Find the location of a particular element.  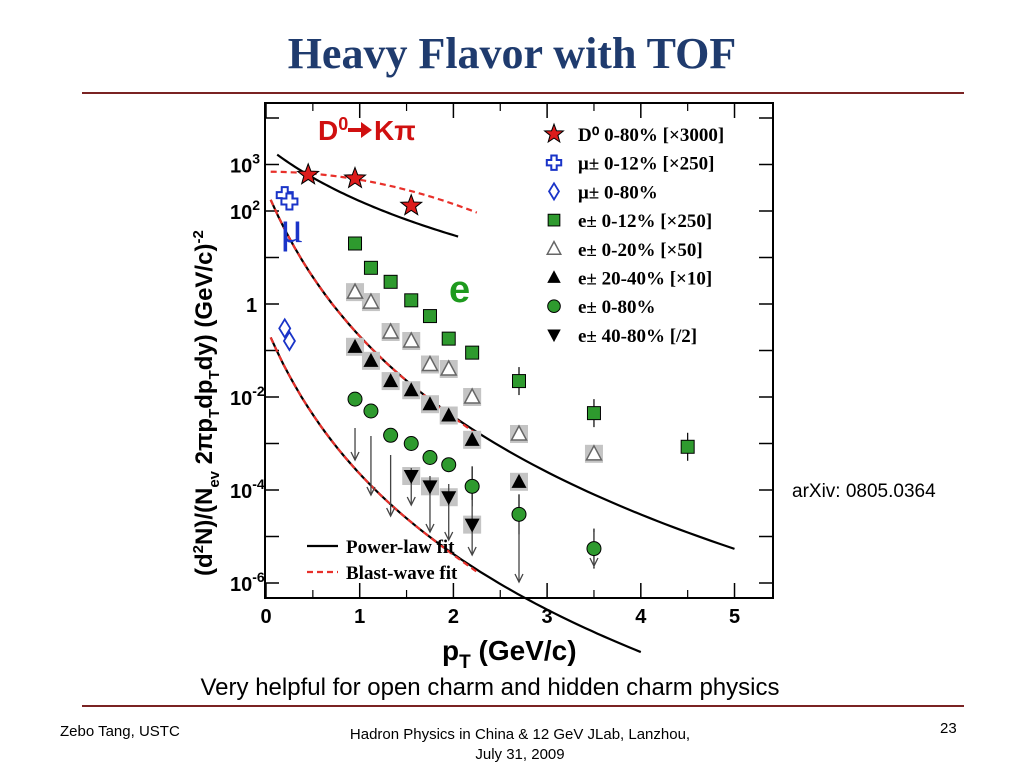

legend-label-e2: e± 0-20% [×50] is located at coordinates (640, 250).